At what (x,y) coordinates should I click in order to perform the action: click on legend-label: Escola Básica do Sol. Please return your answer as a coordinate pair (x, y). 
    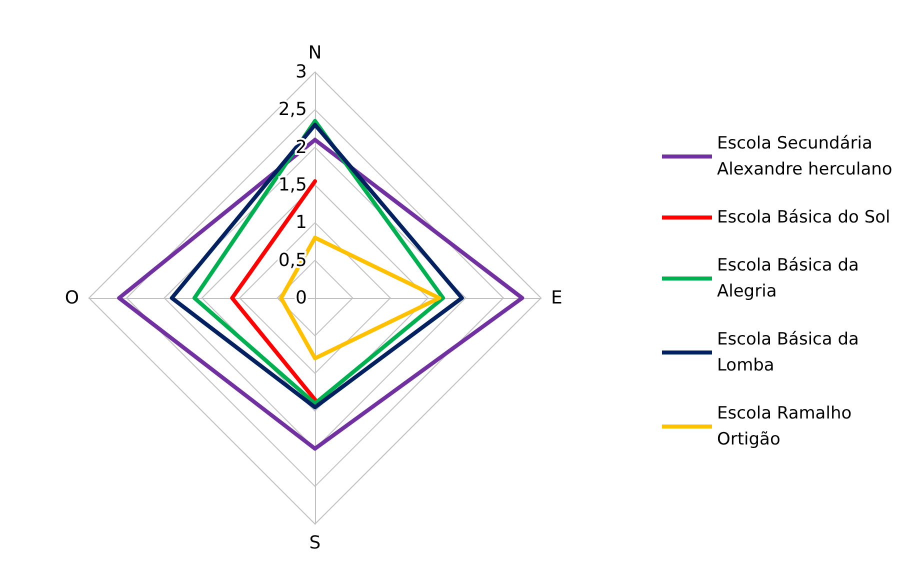
    Looking at the image, I should click on (803, 218).